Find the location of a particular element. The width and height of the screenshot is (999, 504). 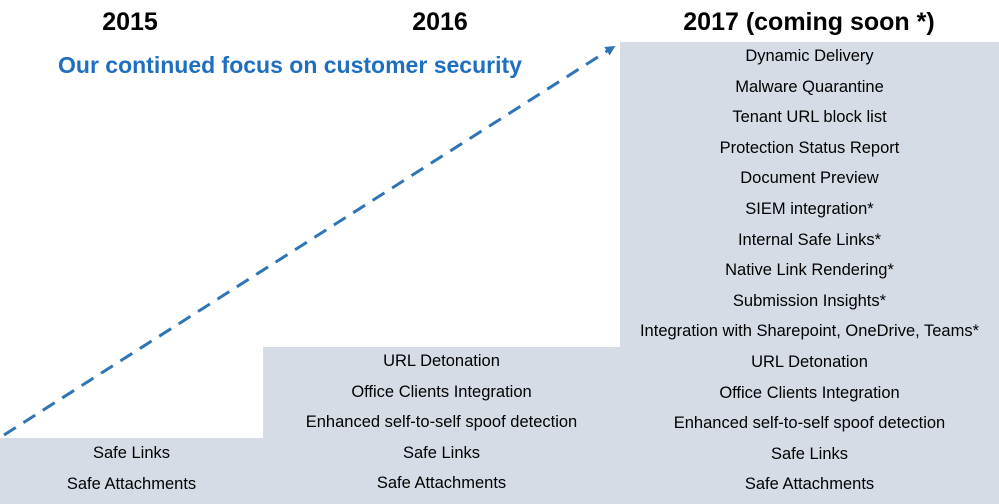

tagline: Our continued focus on customer security is located at coordinates (290, 65).